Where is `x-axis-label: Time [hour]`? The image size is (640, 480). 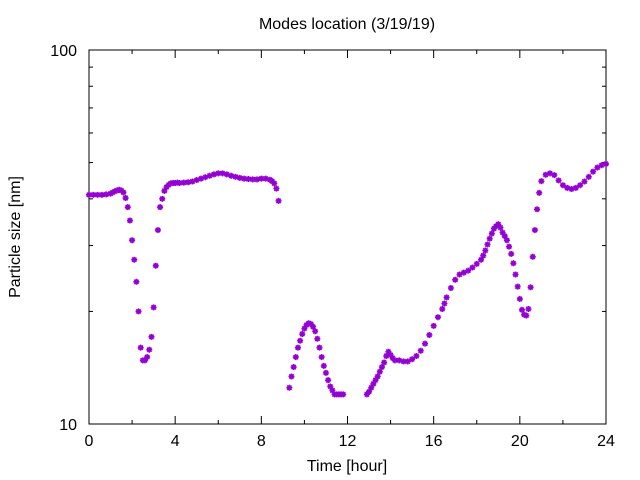 x-axis-label: Time [hour] is located at coordinates (347, 466).